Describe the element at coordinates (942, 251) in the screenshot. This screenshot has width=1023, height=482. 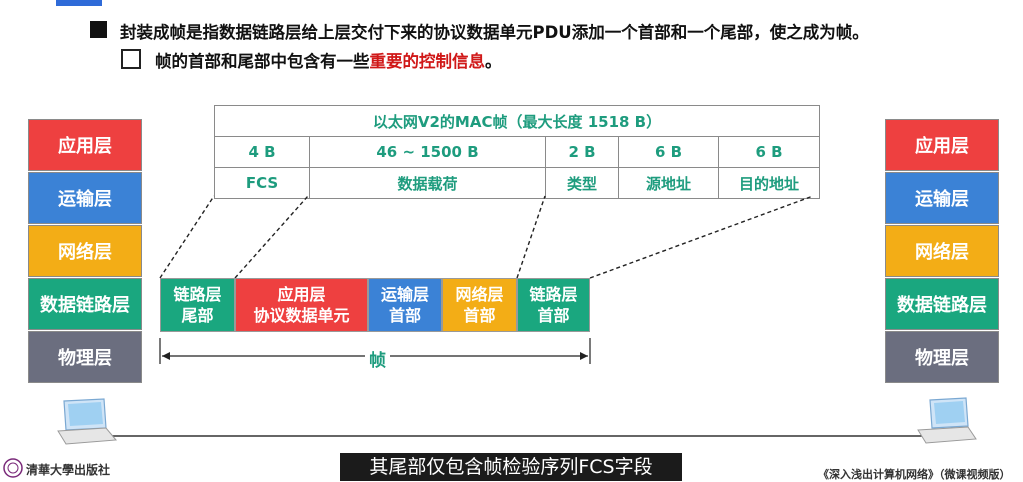
I see `right-layer-network: 网络层` at that location.